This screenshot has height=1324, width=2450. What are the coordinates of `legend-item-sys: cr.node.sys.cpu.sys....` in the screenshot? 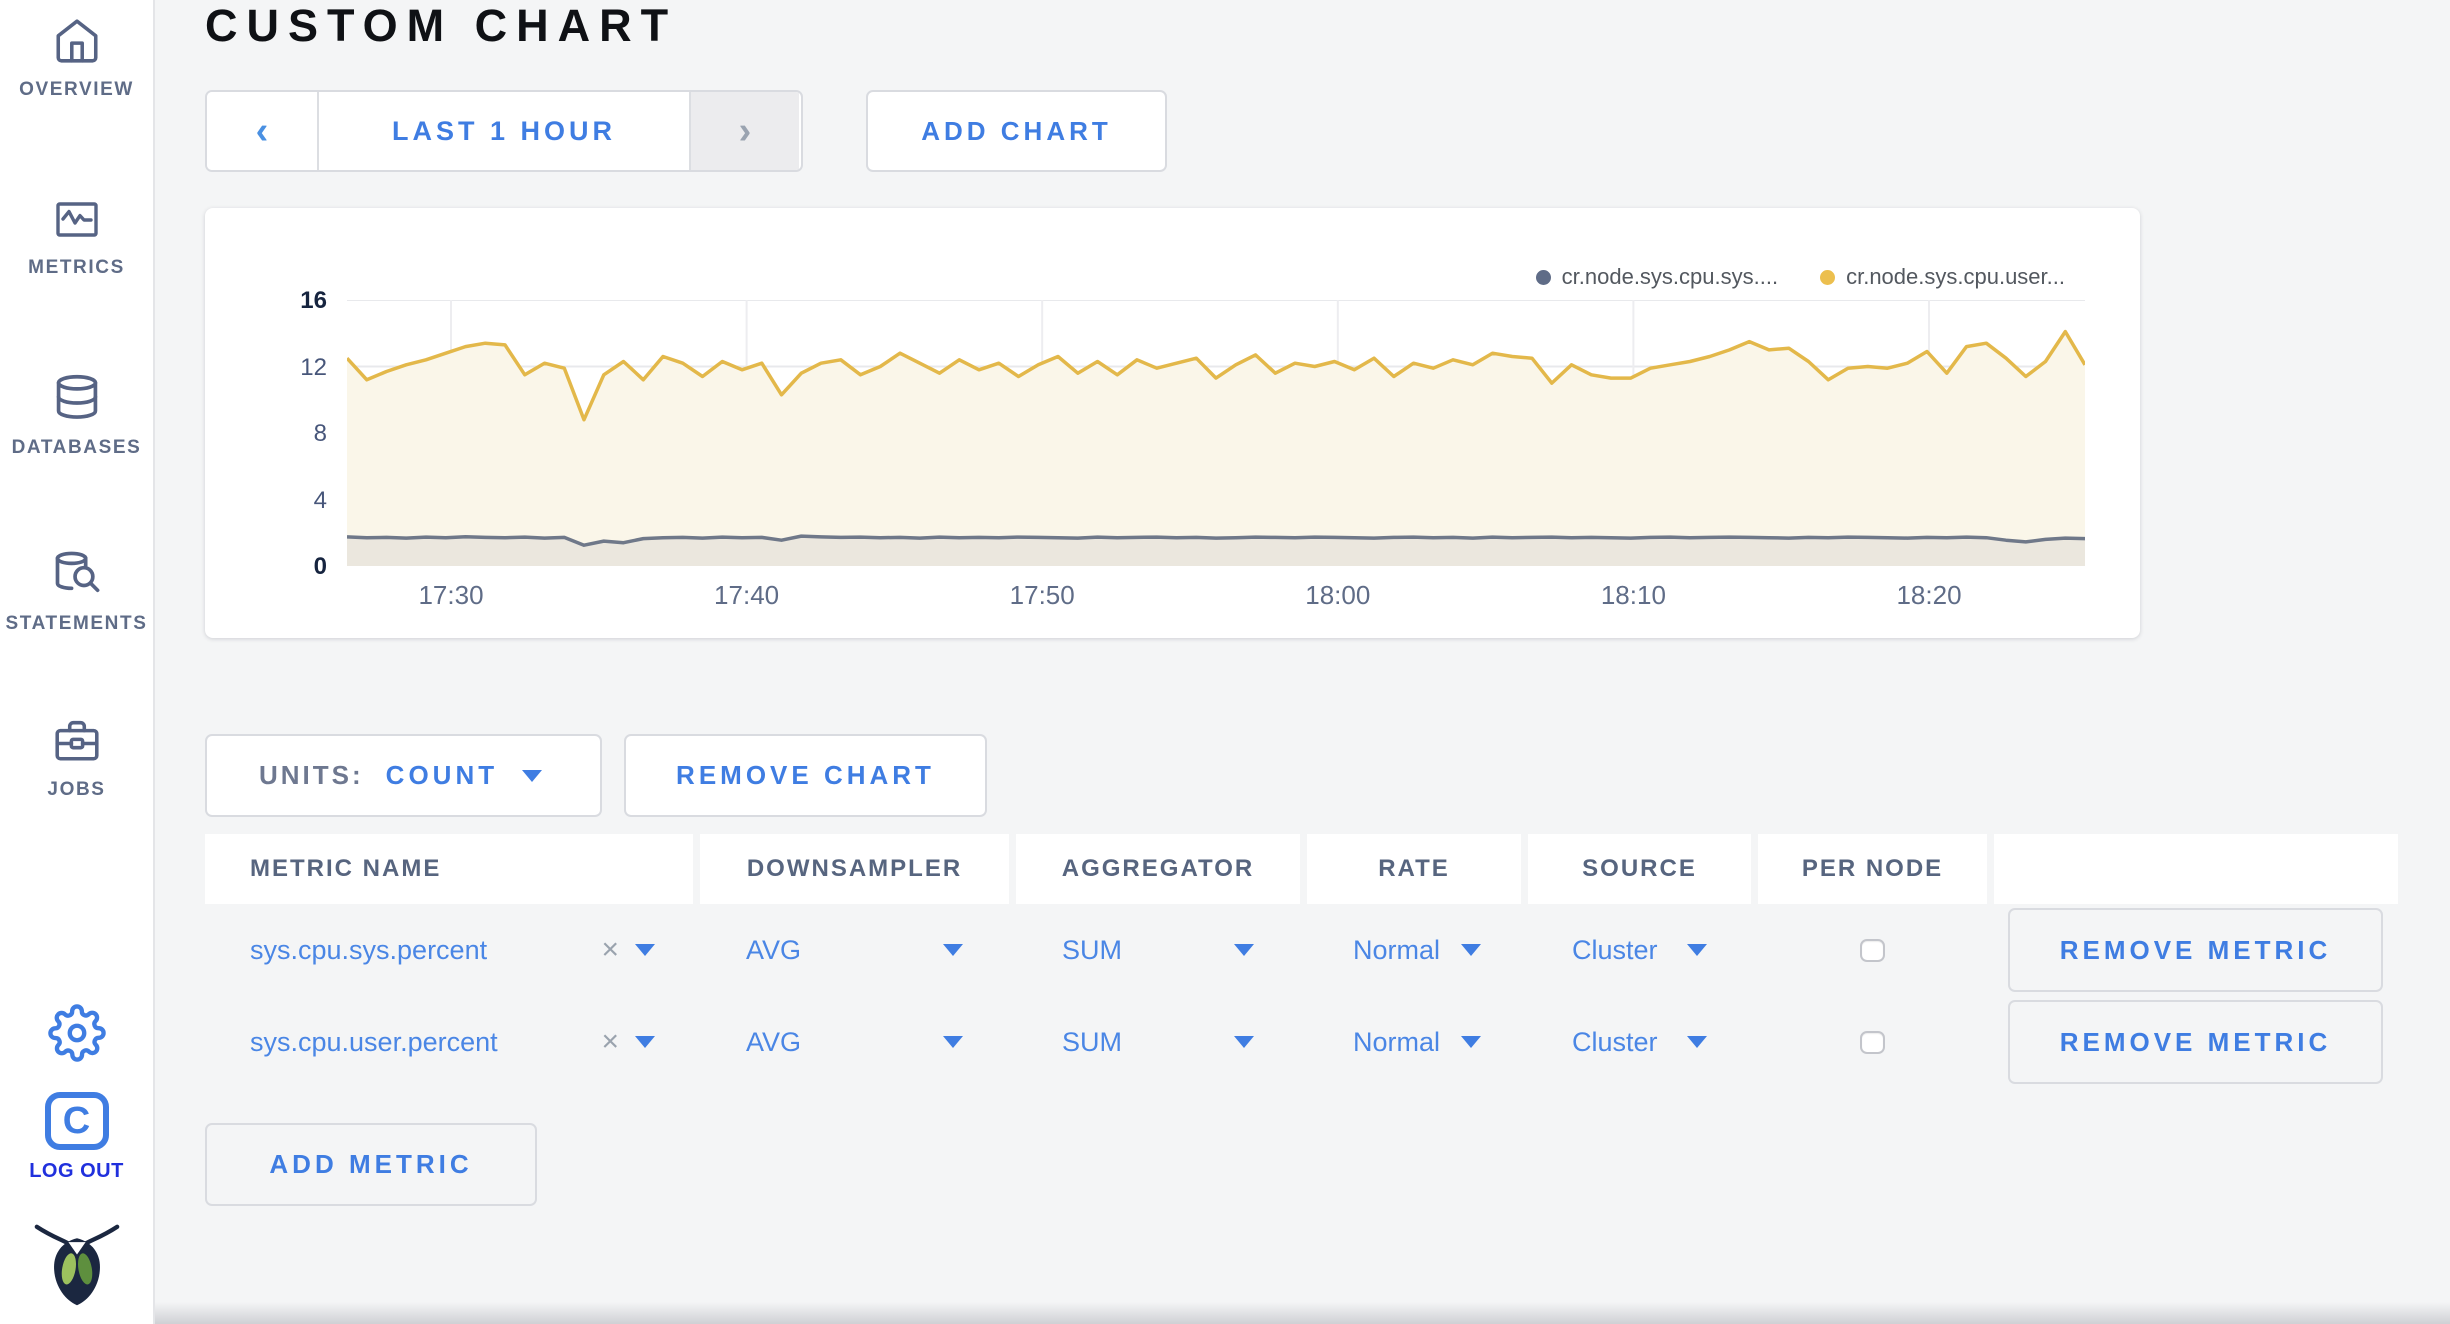 It's located at (1656, 277).